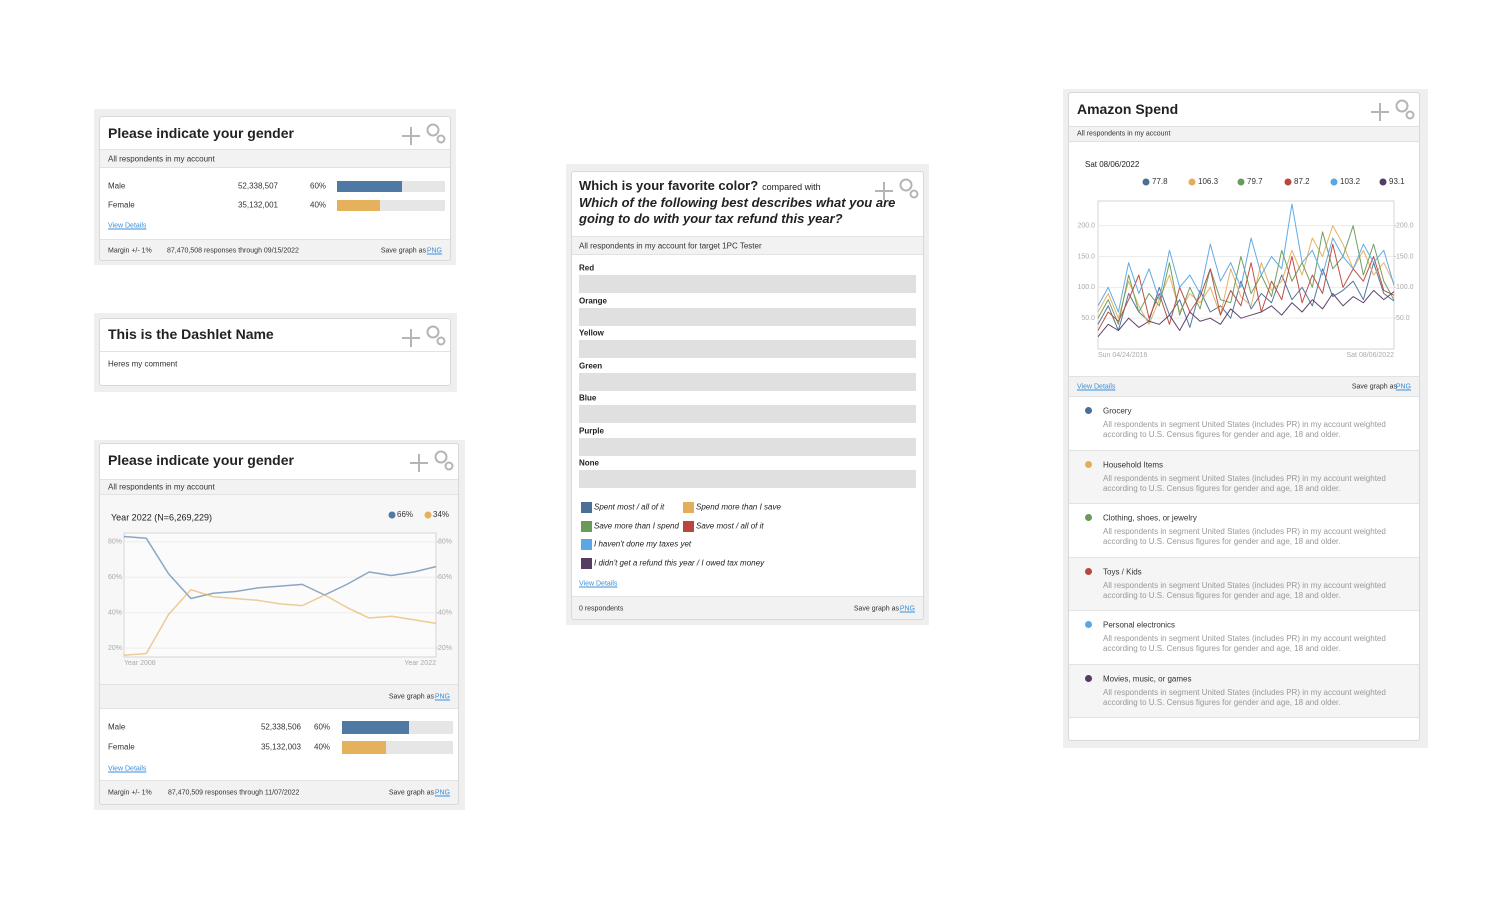 The width and height of the screenshot is (1495, 912). I want to click on y2-tick-label: 150.0, so click(1405, 256).